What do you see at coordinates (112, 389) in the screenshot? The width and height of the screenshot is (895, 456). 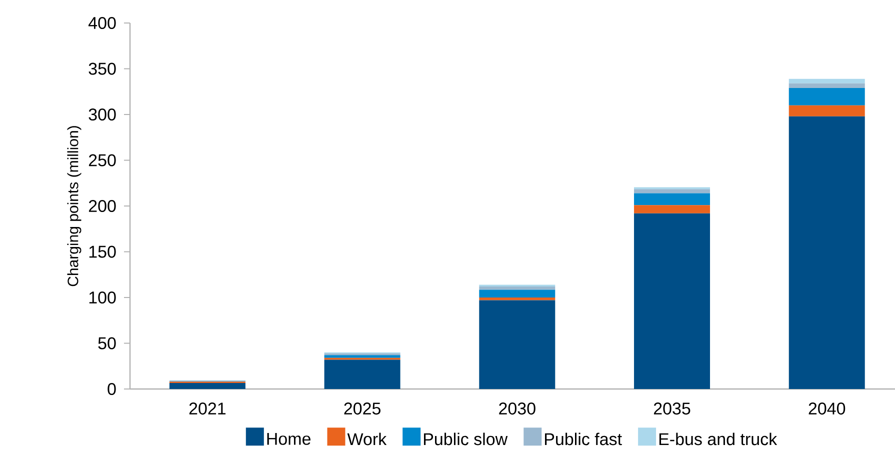 I see `y-tick-label: 0` at bounding box center [112, 389].